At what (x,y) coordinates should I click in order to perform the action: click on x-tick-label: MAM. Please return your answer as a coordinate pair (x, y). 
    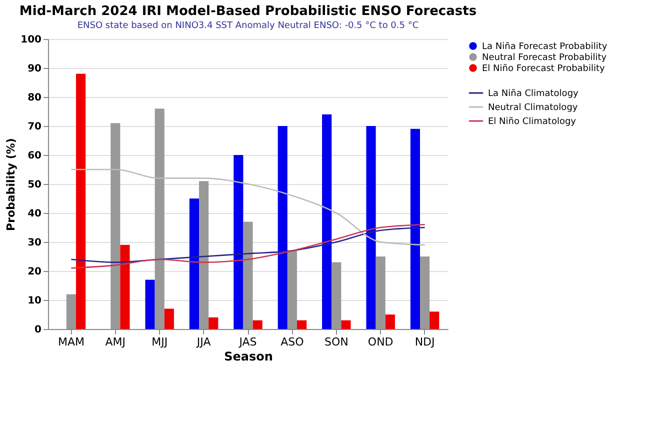
    Looking at the image, I should click on (71, 342).